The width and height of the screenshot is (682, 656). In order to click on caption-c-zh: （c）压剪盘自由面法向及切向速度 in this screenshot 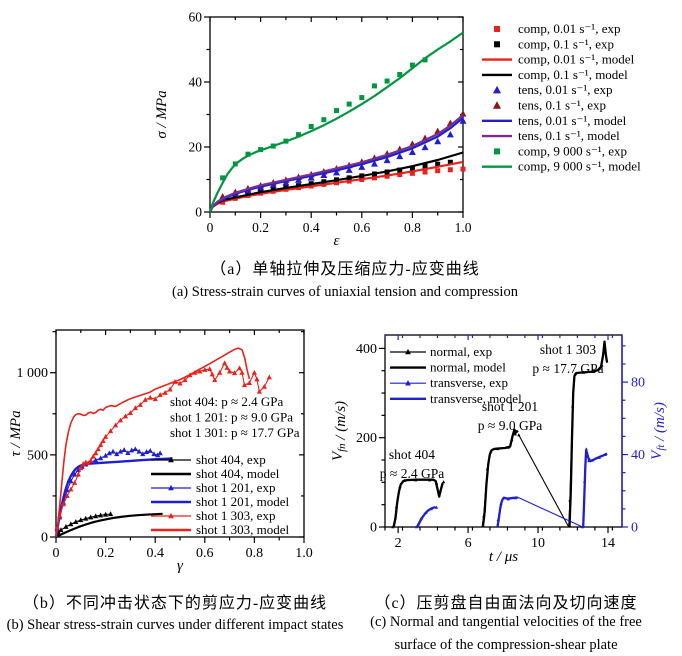, I will do `click(506, 603)`.